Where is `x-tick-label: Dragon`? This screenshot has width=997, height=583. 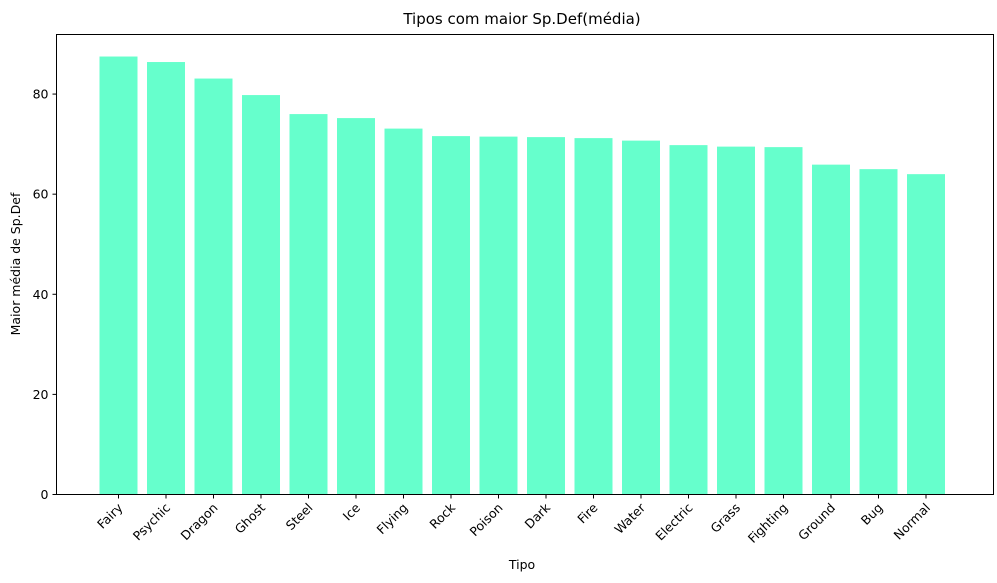 x-tick-label: Dragon is located at coordinates (199, 521).